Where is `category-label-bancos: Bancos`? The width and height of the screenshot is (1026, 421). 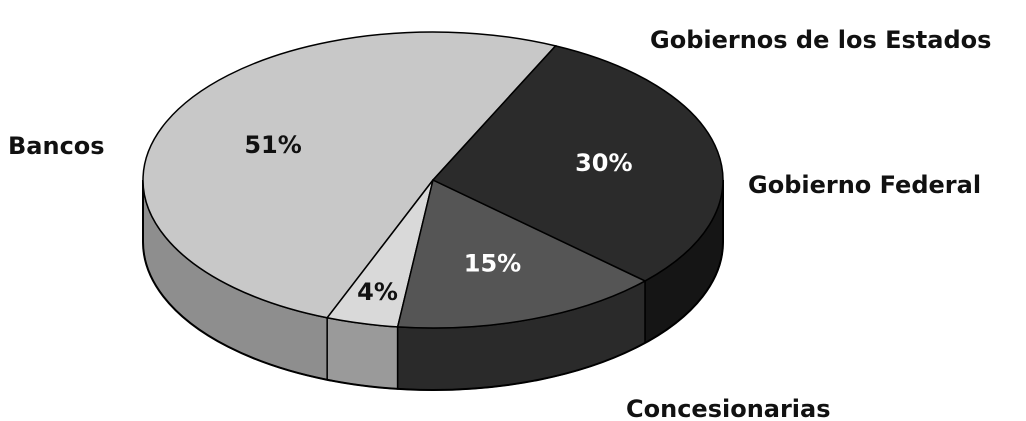
category-label-bancos: Bancos is located at coordinates (56, 146).